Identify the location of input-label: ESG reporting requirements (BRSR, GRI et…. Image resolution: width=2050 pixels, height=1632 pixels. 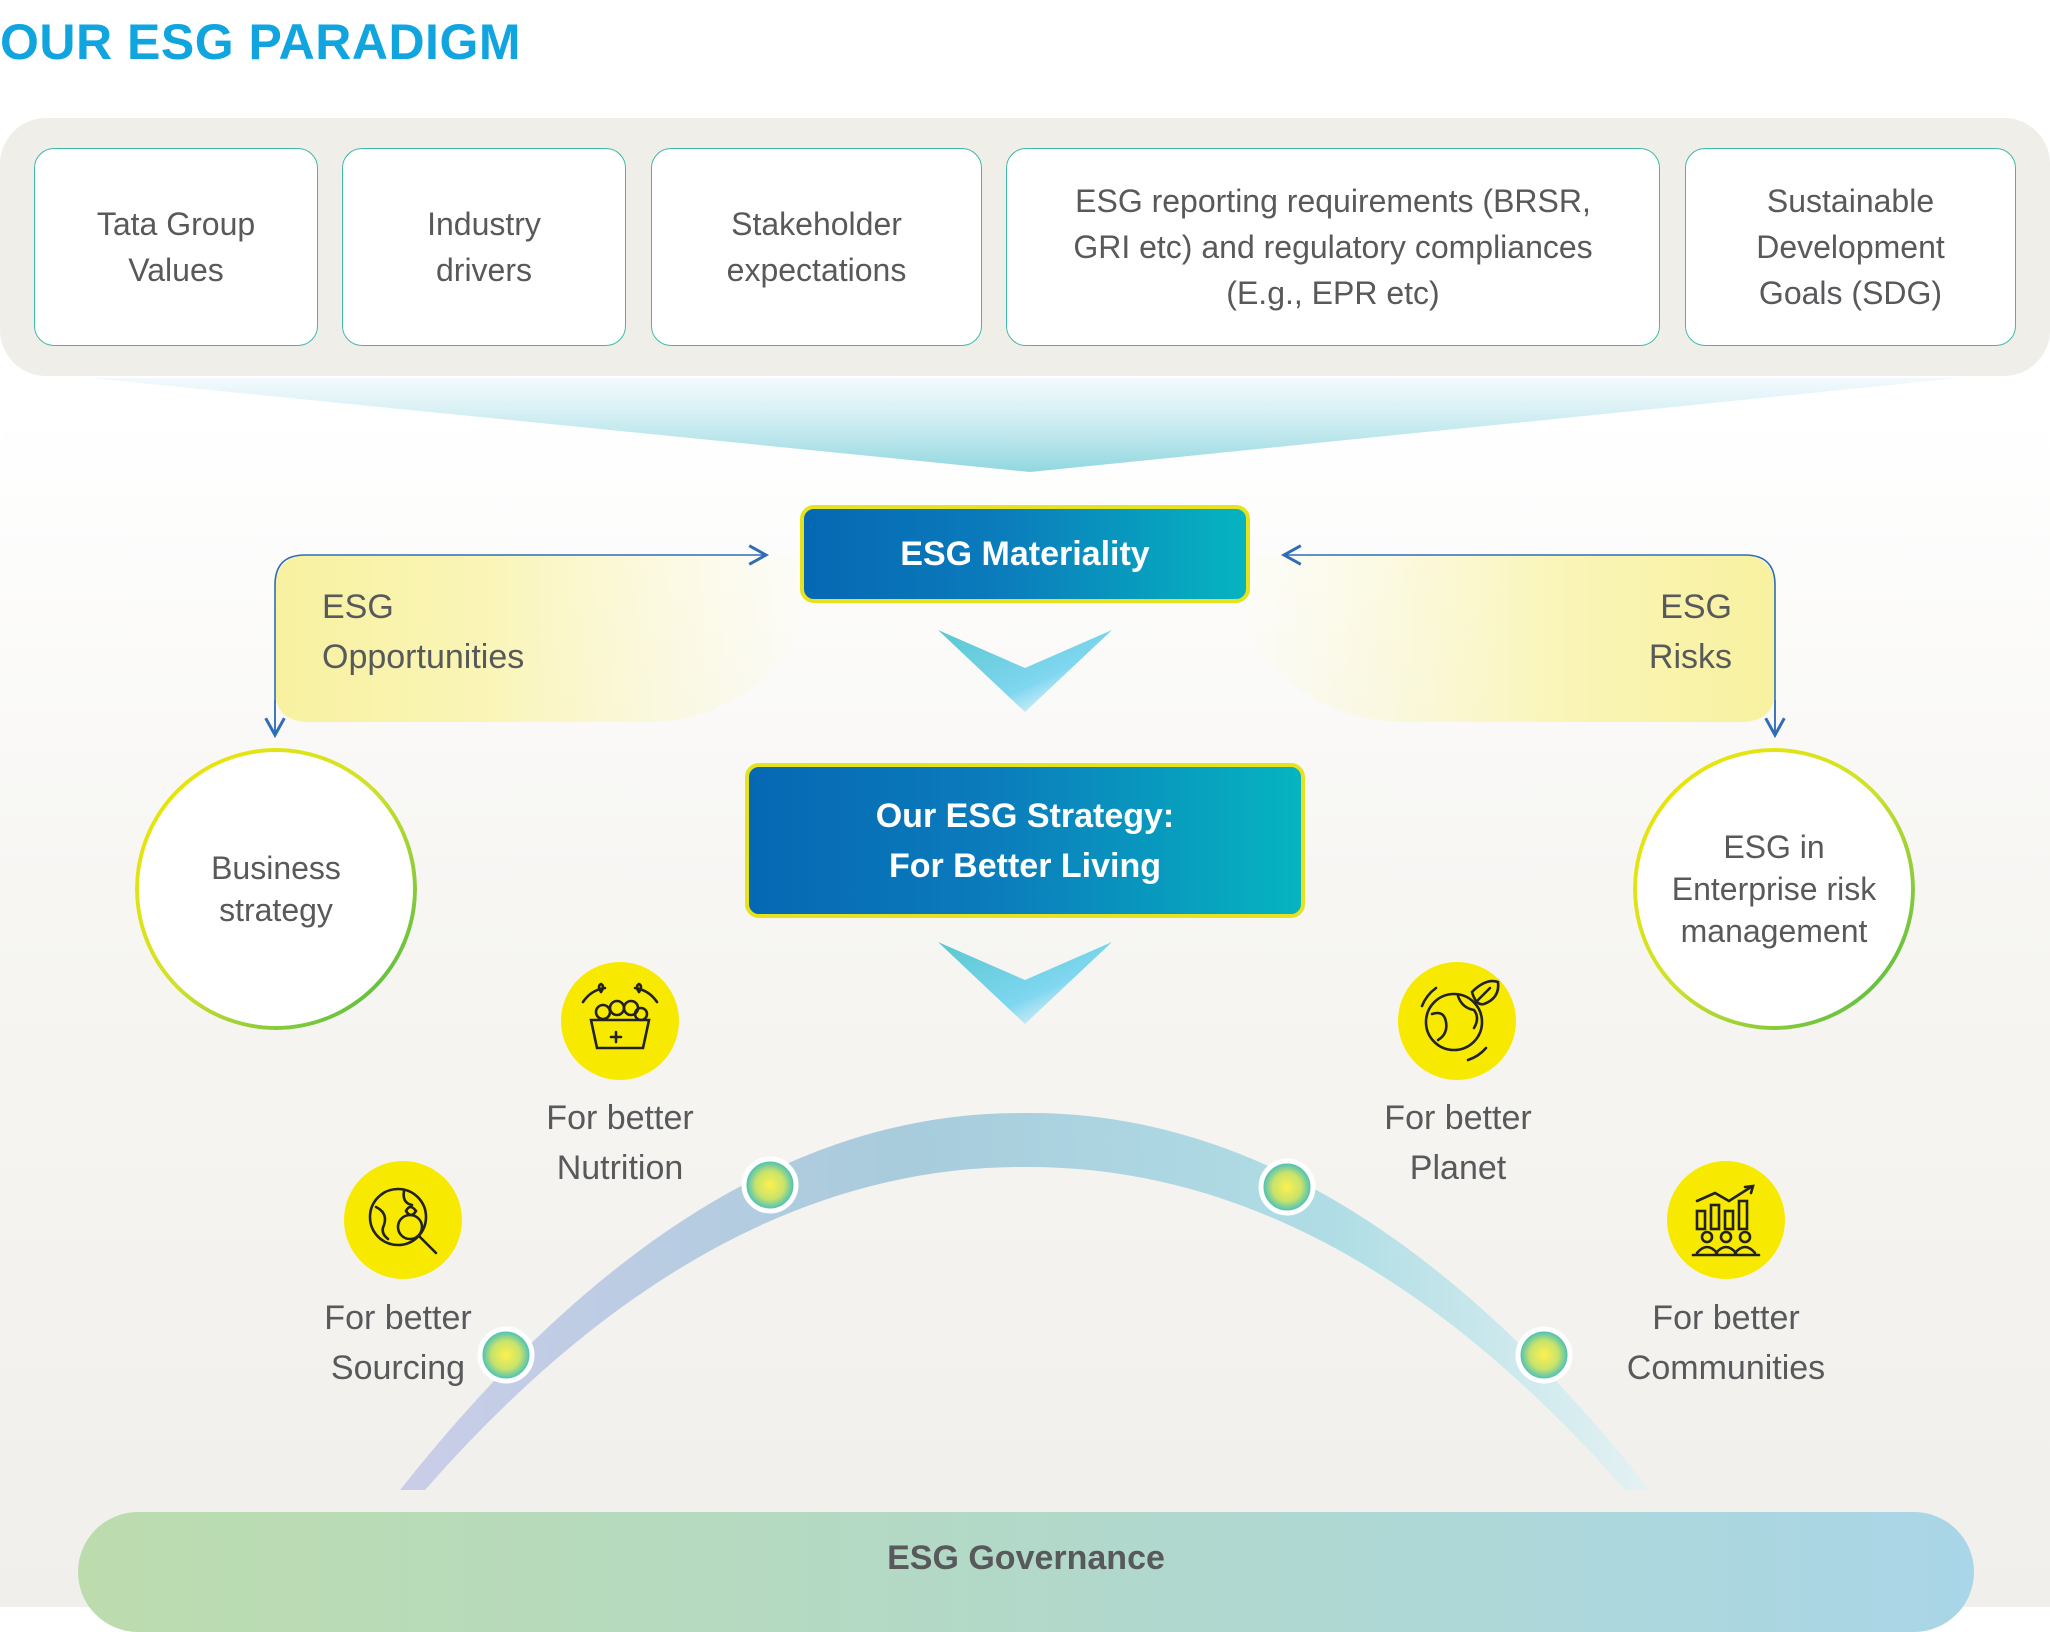
(1333, 247).